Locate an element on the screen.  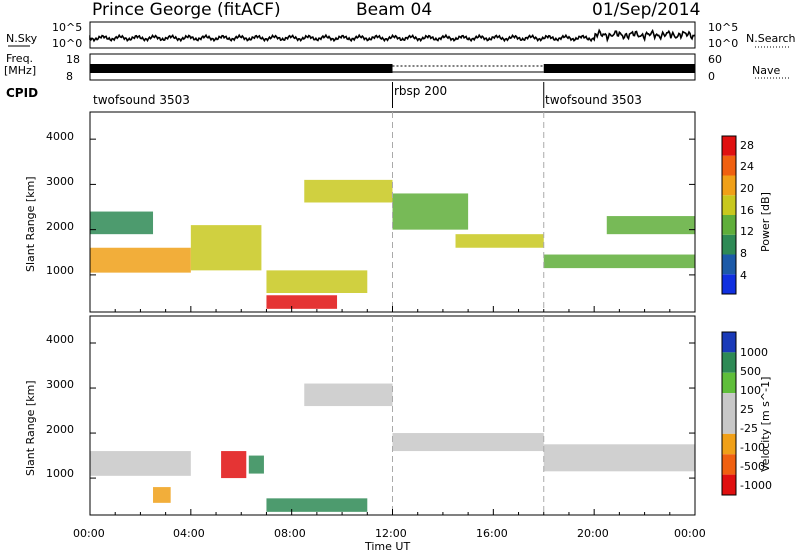
freq-label: Freq. is located at coordinates (20, 58).